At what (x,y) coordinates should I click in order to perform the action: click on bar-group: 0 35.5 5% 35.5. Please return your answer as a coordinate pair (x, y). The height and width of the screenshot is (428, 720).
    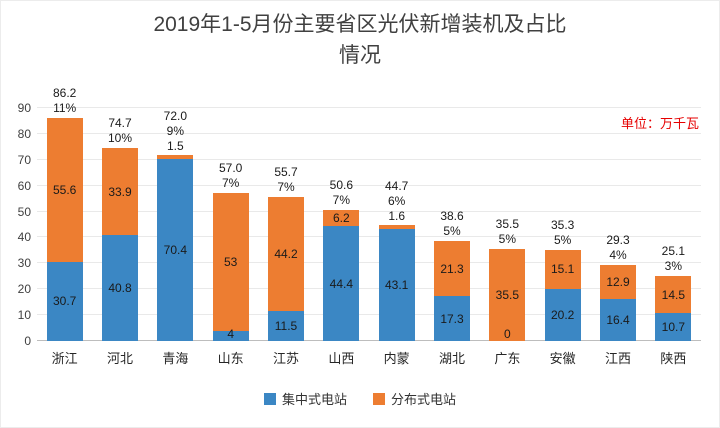
    Looking at the image, I should click on (507, 224).